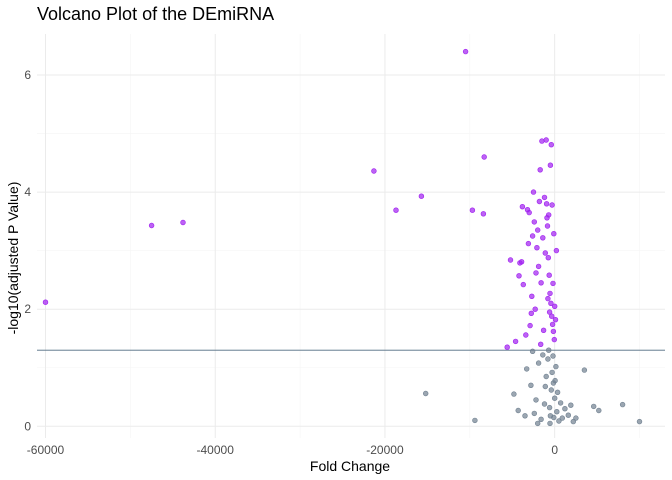  What do you see at coordinates (27, 250) in the screenshot?
I see `y-axis-ticks: 0 2 4 6` at bounding box center [27, 250].